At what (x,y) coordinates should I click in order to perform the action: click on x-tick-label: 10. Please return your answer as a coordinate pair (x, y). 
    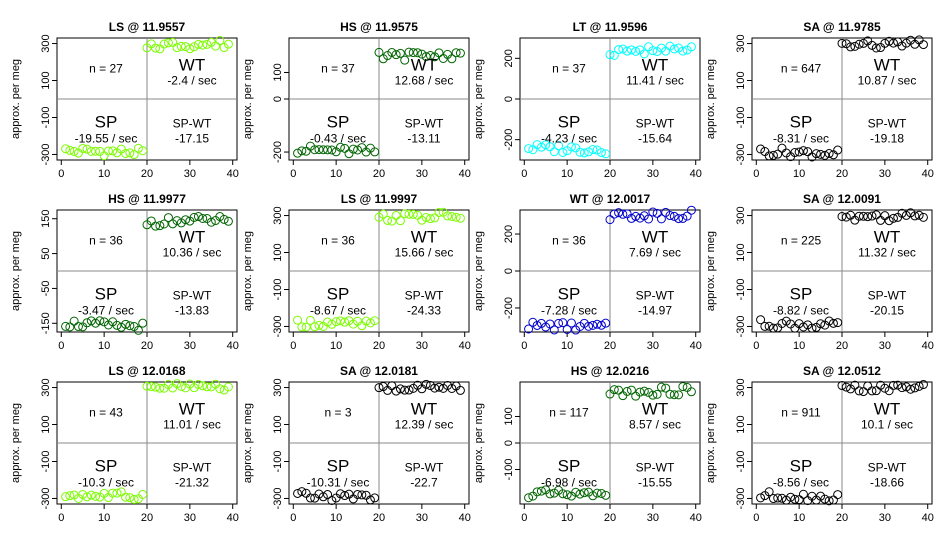
    Looking at the image, I should click on (336, 518).